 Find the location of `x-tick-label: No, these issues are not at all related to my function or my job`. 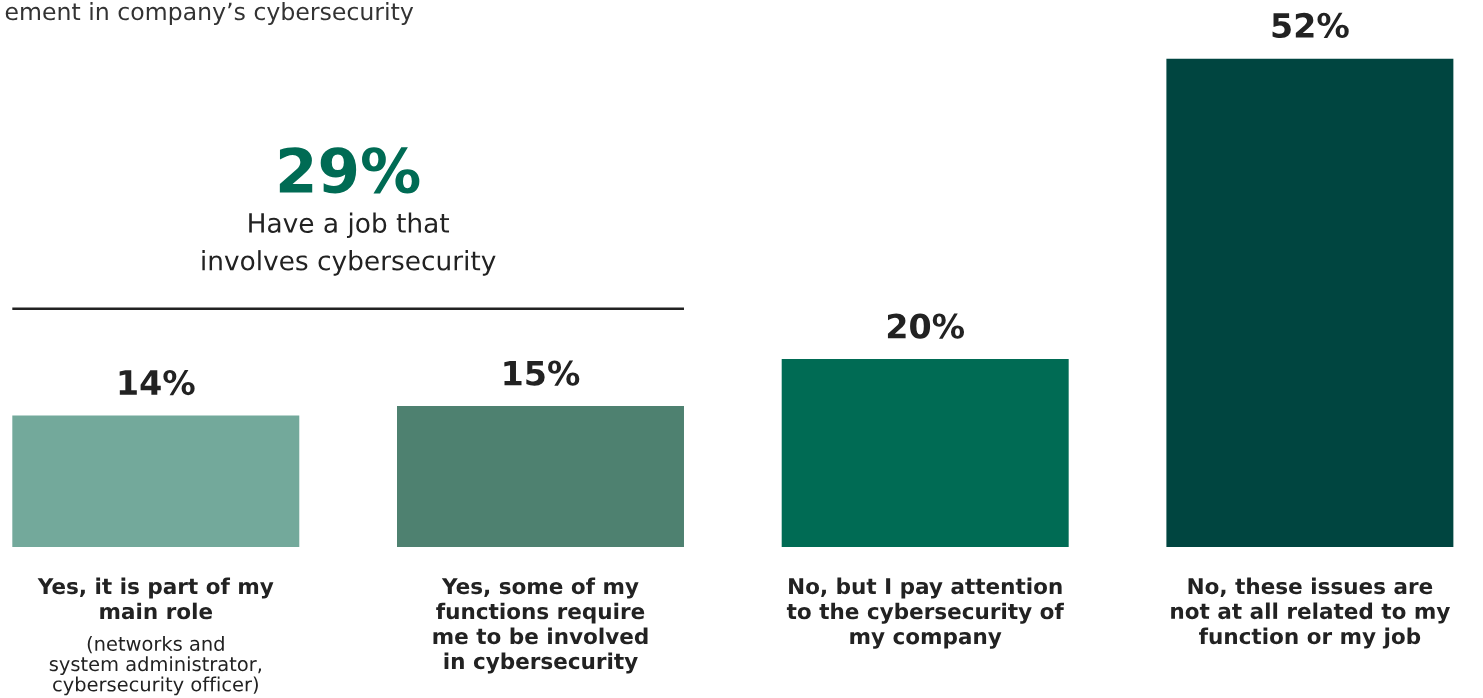

x-tick-label: No, these issues are not at all related to my function or my job is located at coordinates (1310, 613).